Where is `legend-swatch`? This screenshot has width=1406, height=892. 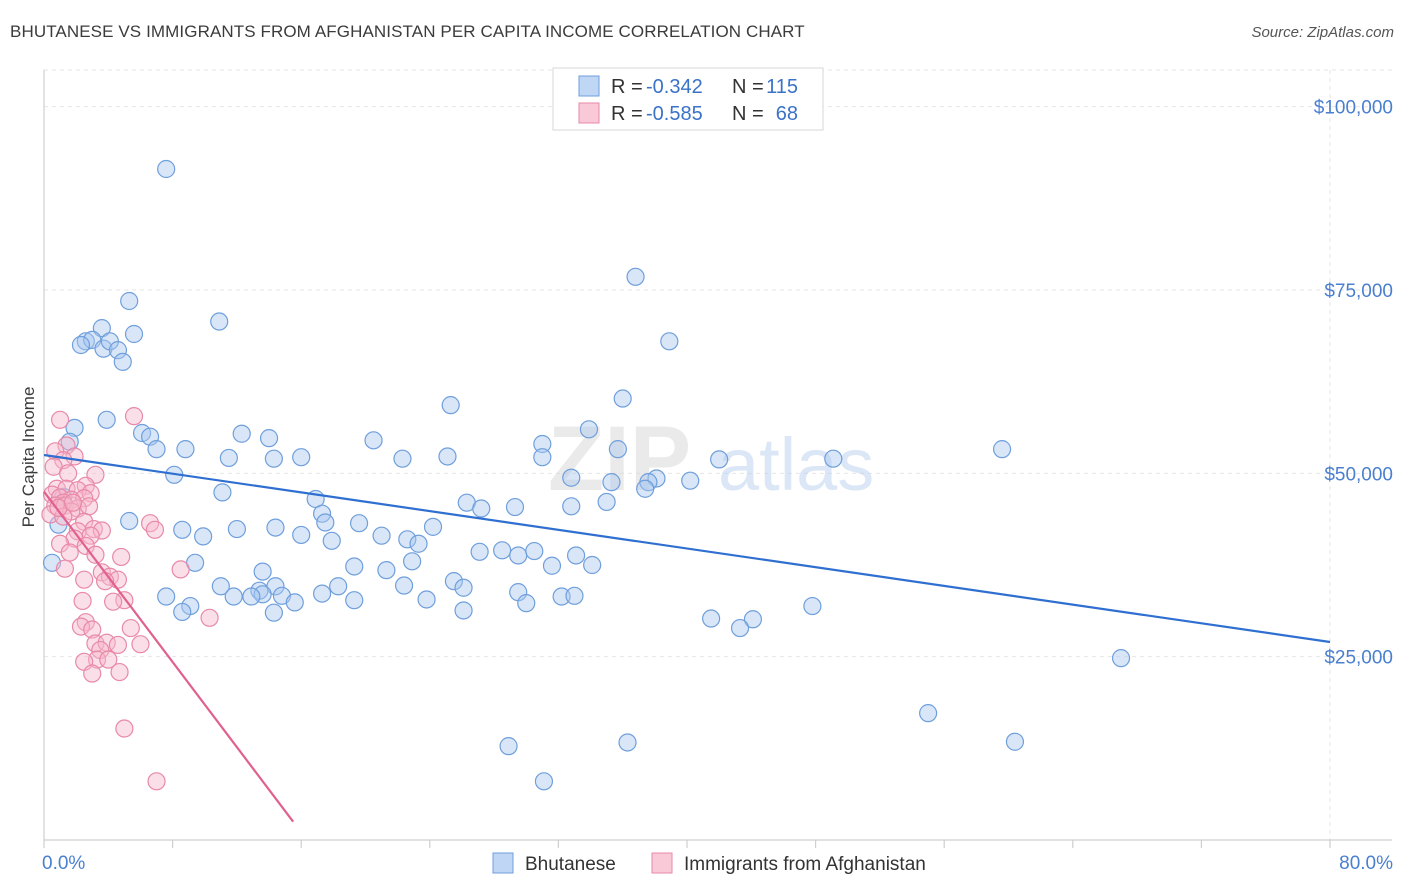
legend-swatch is located at coordinates (589, 86).